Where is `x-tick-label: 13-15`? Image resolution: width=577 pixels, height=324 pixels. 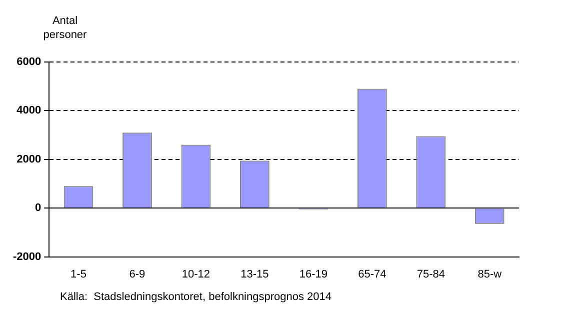 x-tick-label: 13-15 is located at coordinates (254, 274).